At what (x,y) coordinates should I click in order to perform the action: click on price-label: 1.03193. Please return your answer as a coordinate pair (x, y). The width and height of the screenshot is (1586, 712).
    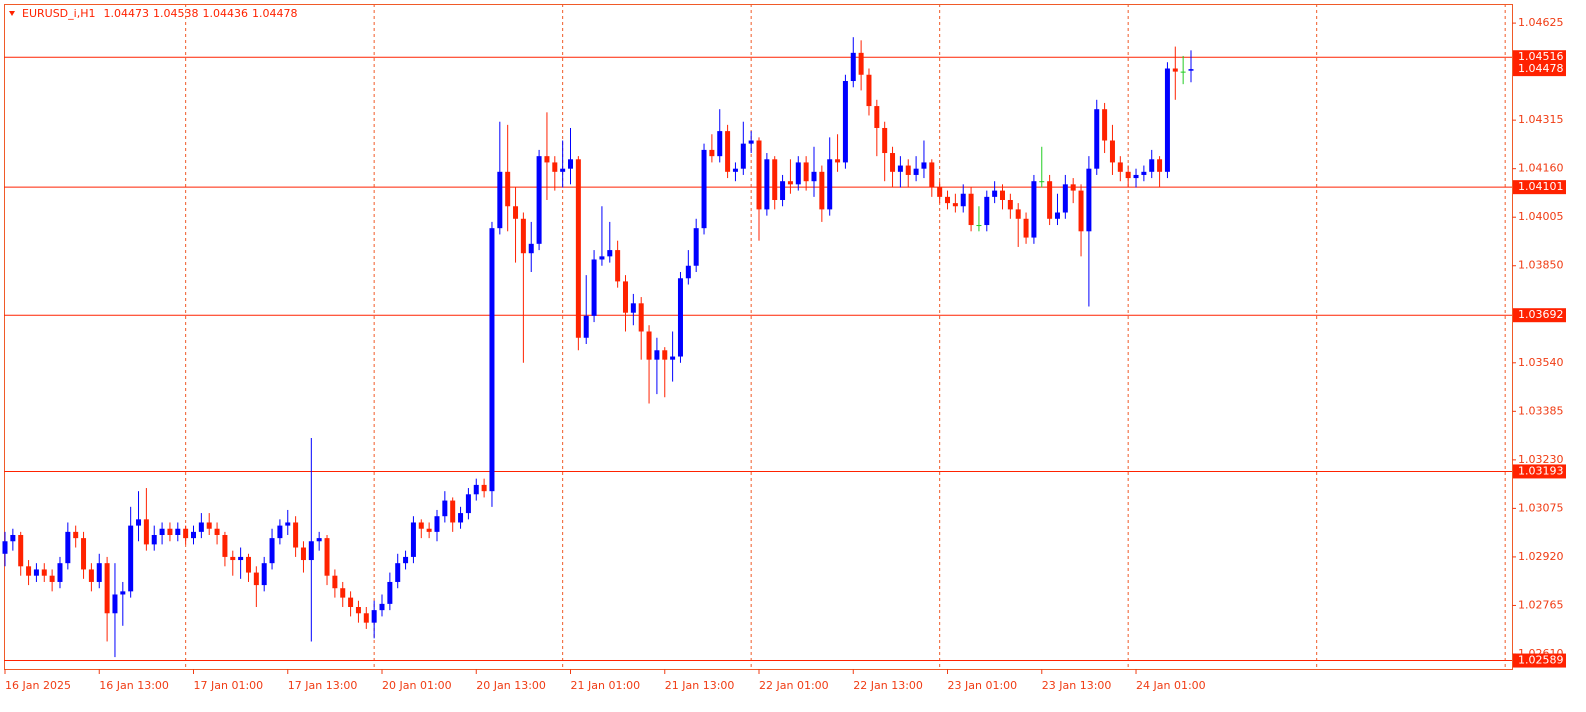
    Looking at the image, I should click on (1541, 470).